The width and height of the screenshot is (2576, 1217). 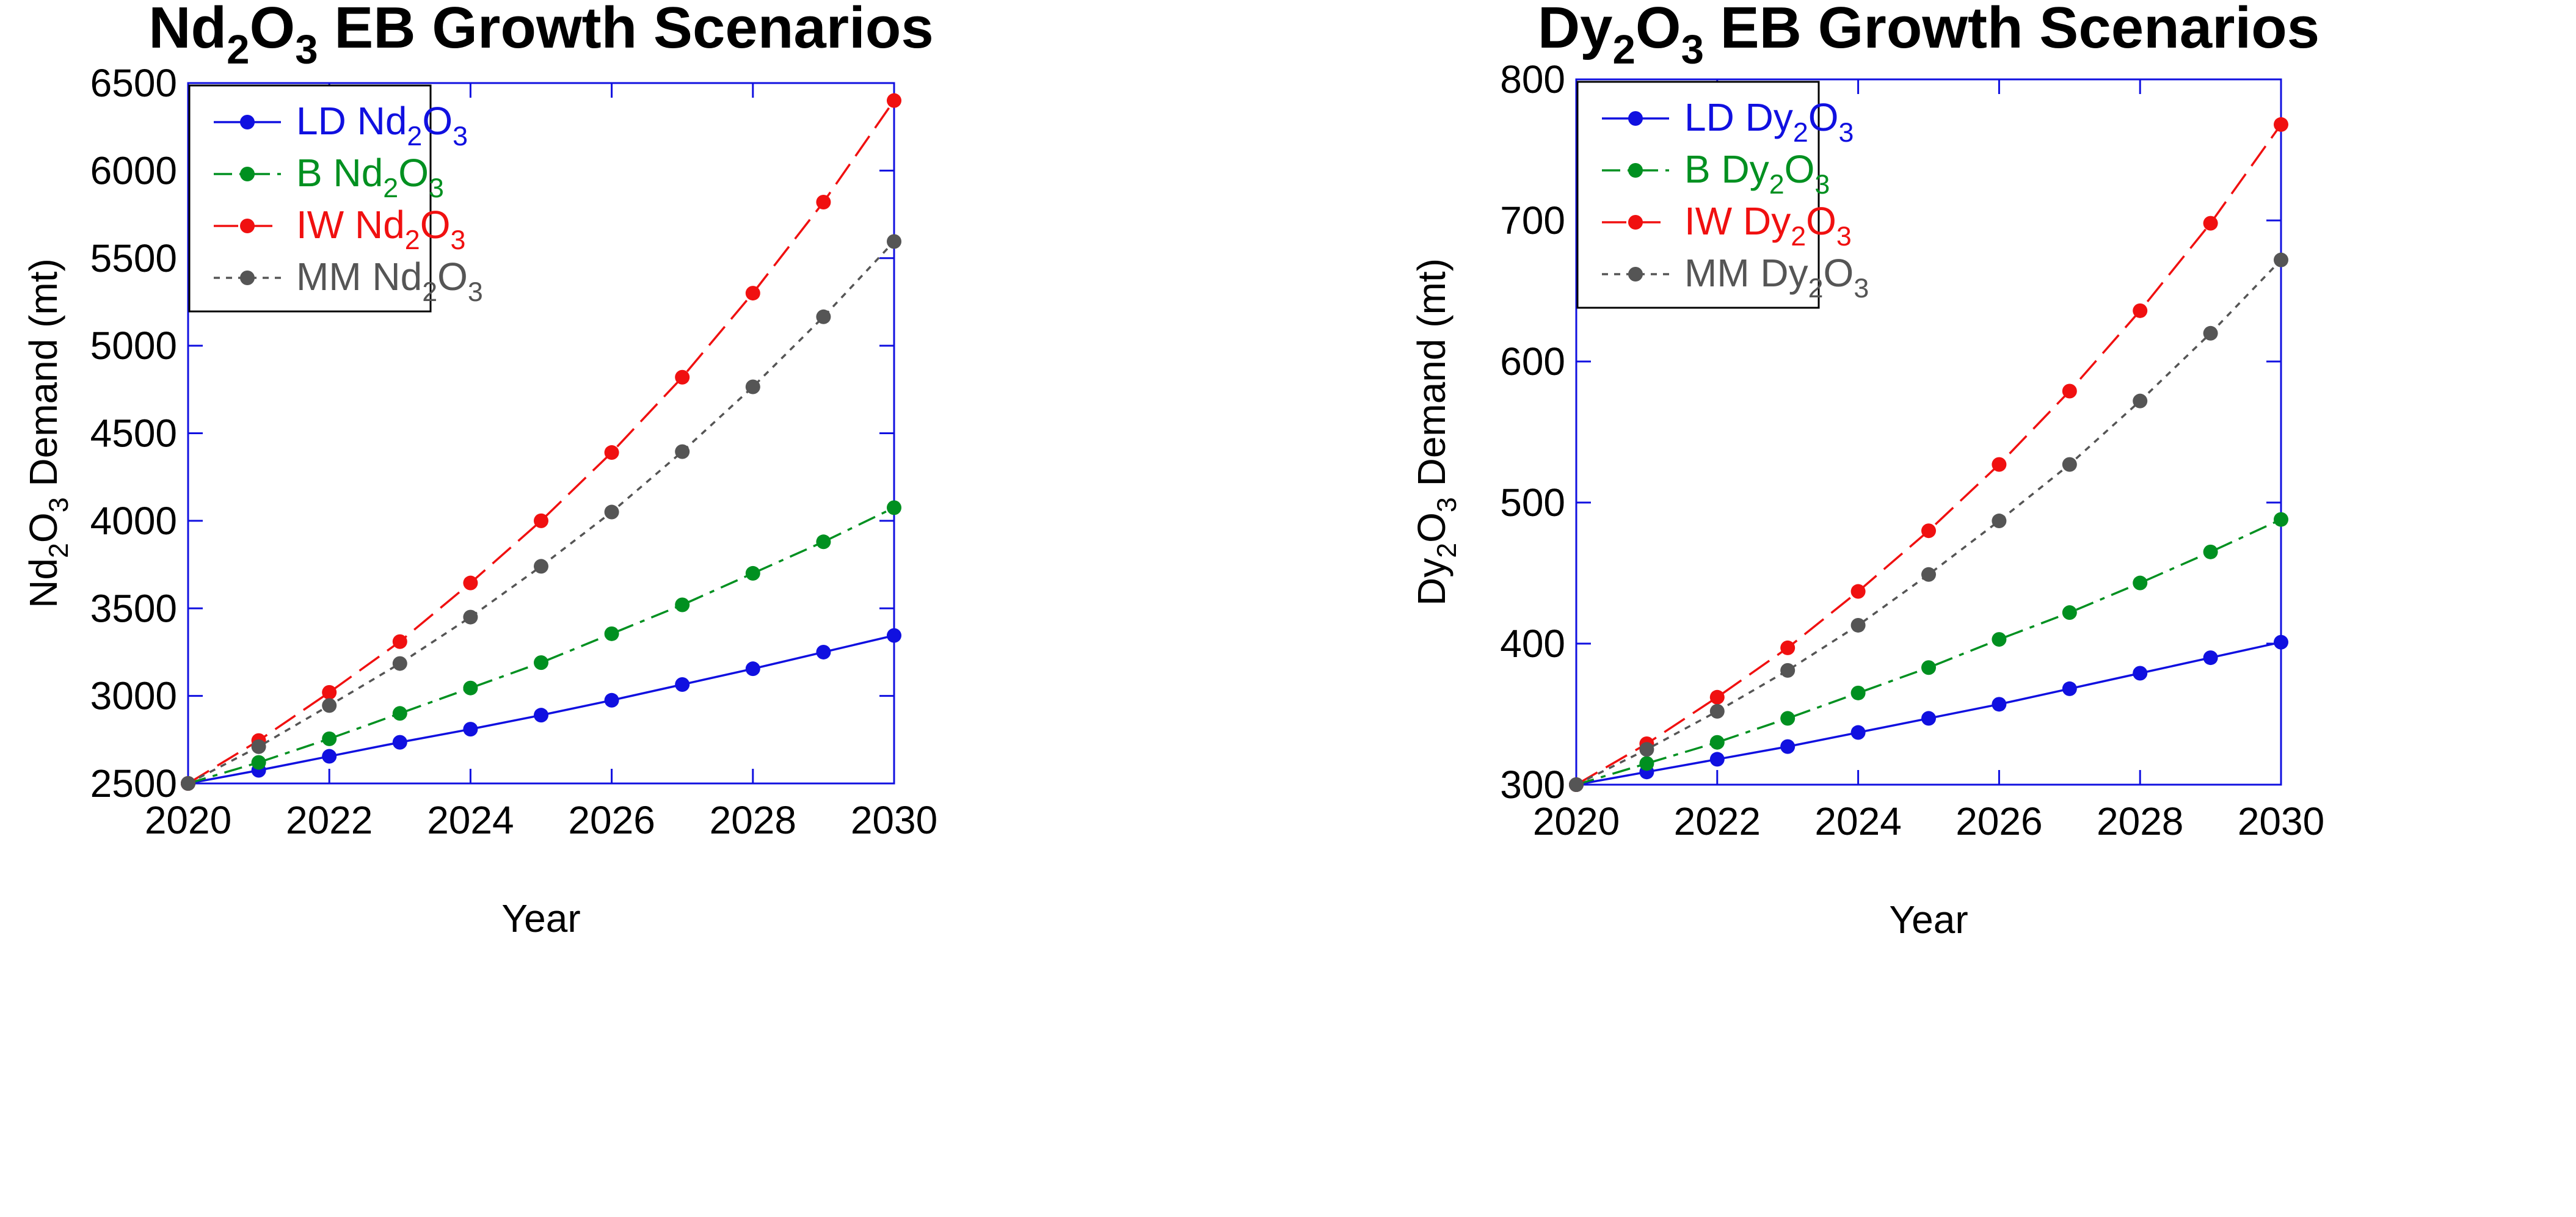 I want to click on y-tick-label: 700, so click(x=1533, y=220).